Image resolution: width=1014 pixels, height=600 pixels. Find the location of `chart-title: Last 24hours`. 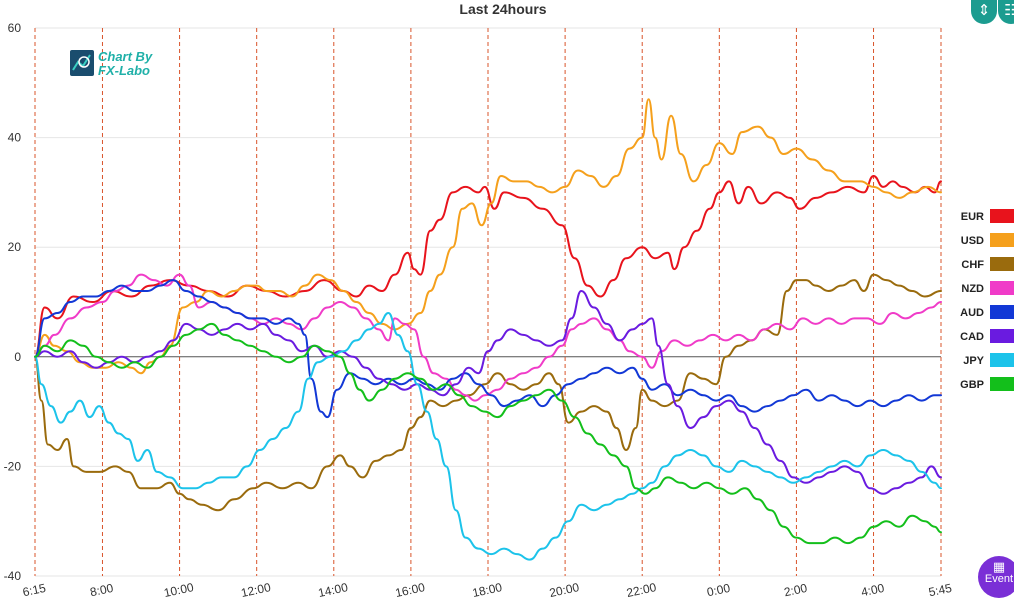

chart-title: Last 24hours is located at coordinates (502, 9).